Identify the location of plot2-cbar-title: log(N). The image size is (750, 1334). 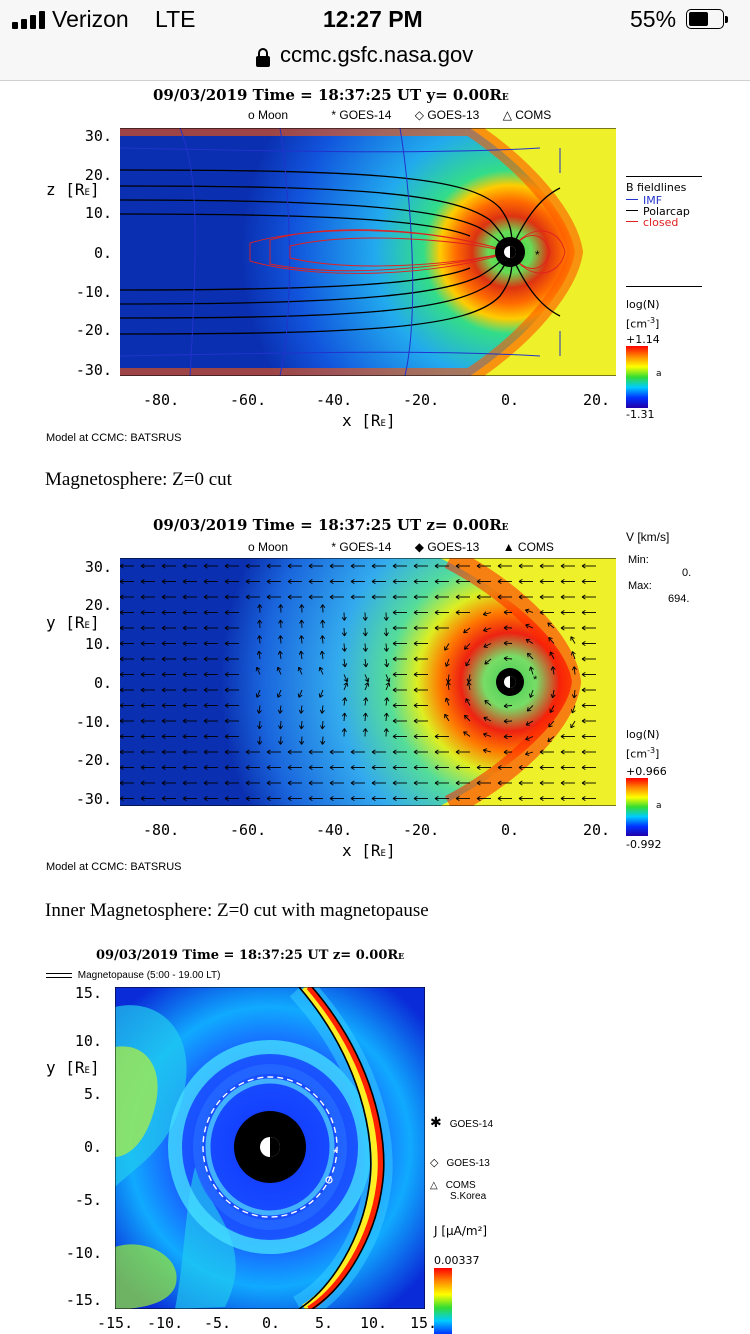
(643, 734).